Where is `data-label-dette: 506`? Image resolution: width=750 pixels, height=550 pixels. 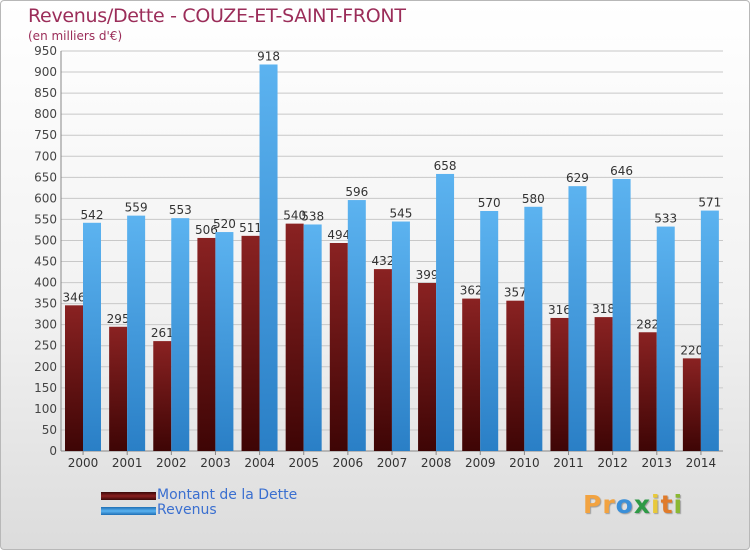 data-label-dette: 506 is located at coordinates (206, 230).